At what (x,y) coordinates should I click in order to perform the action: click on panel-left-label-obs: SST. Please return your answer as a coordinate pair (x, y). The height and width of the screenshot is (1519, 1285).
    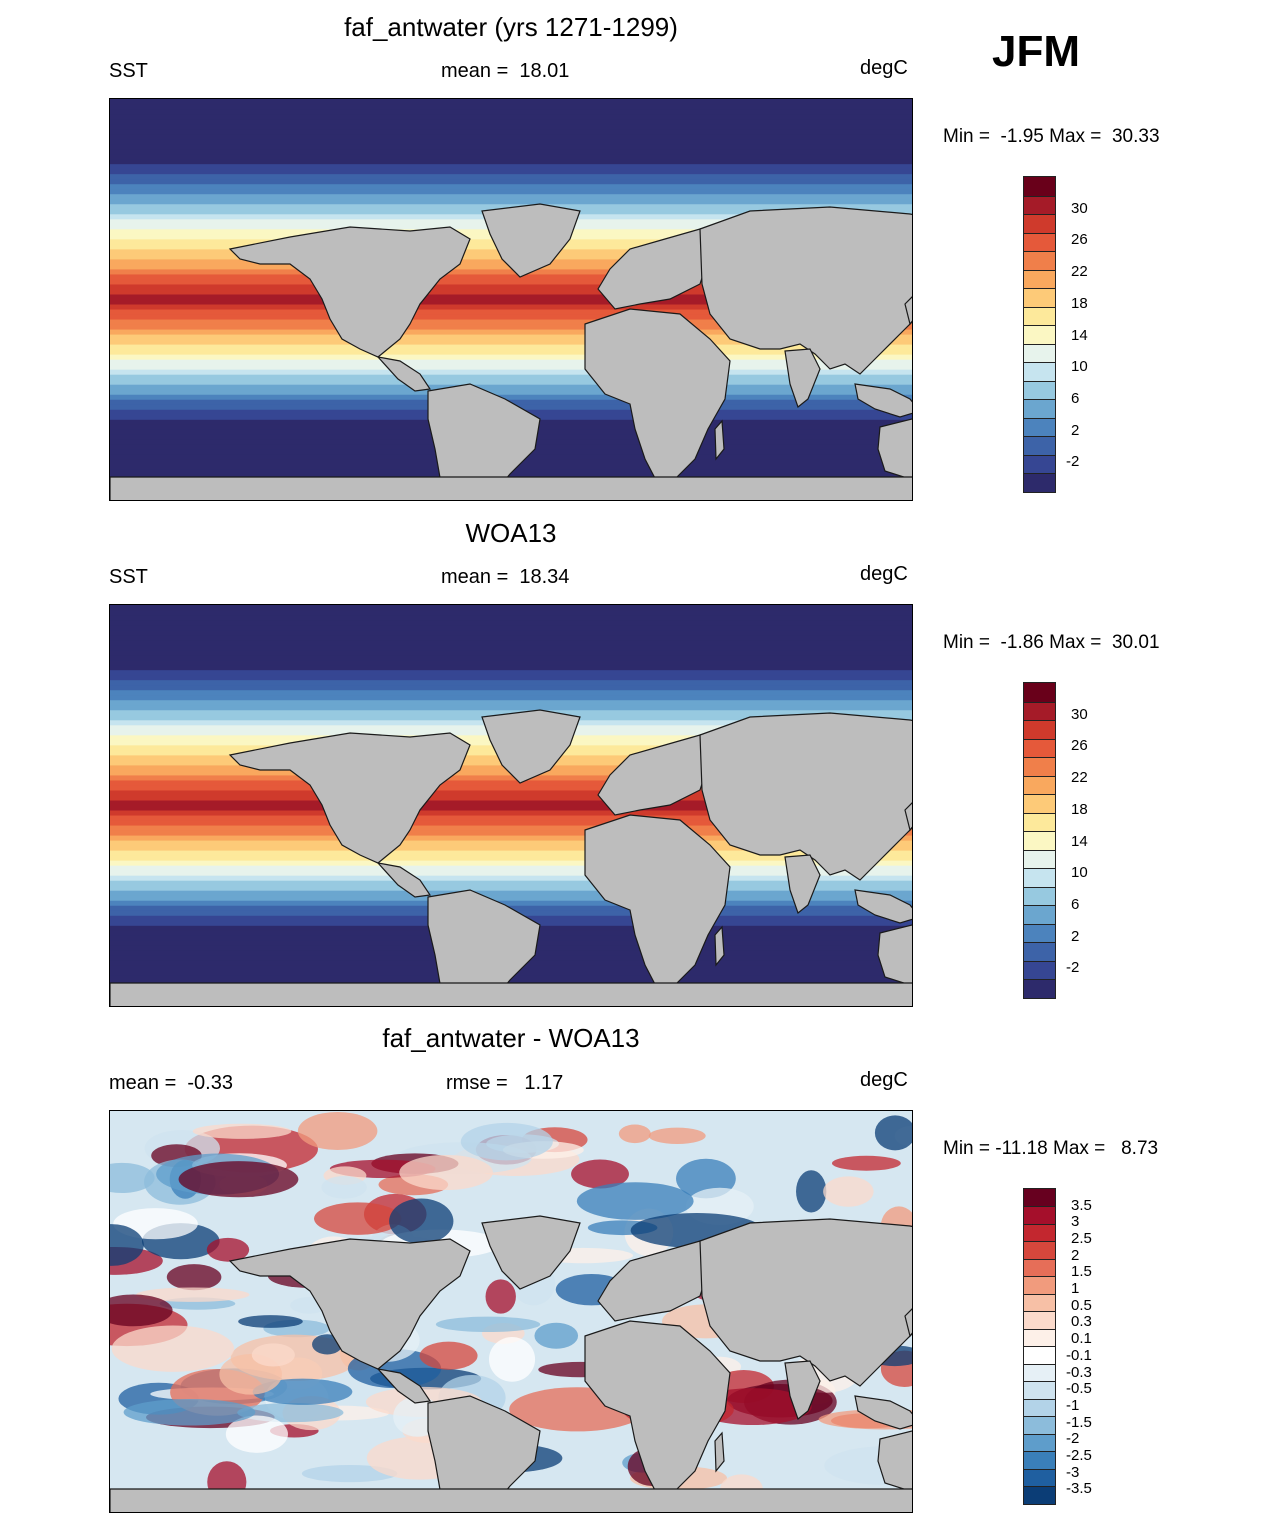
    Looking at the image, I should click on (128, 577).